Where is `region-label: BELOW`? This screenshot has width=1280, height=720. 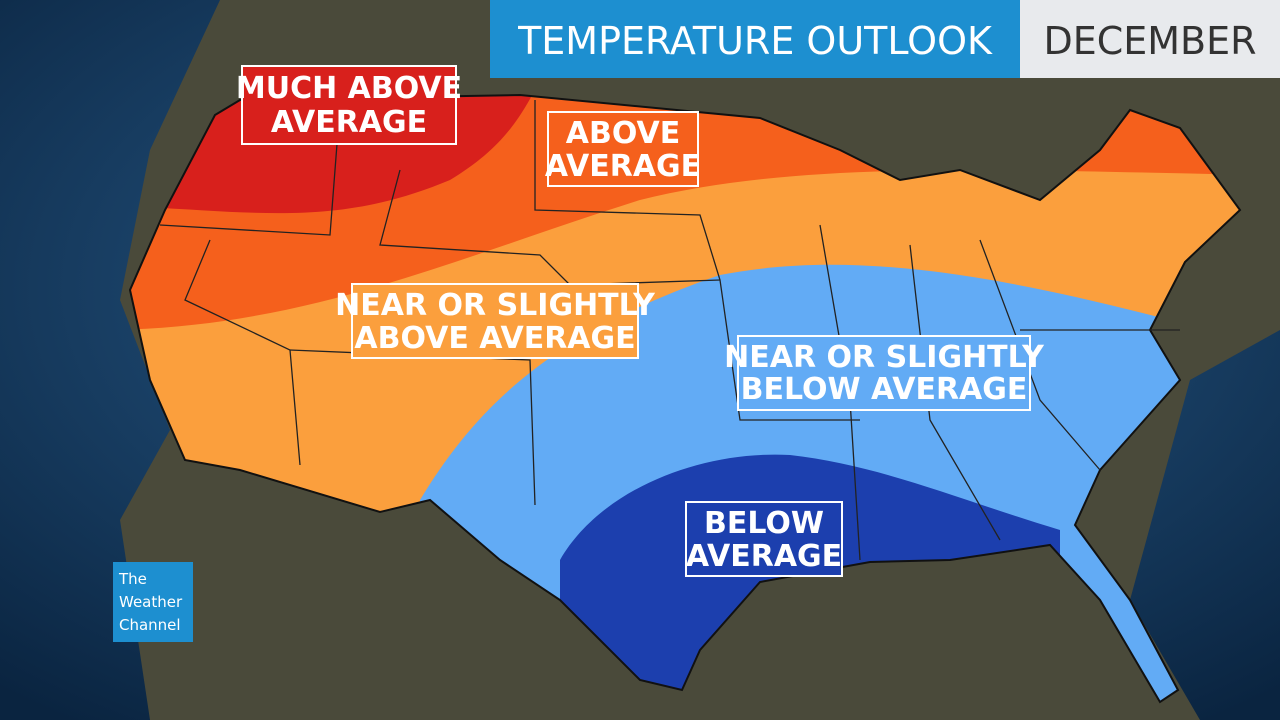
region-label: BELOW is located at coordinates (764, 523).